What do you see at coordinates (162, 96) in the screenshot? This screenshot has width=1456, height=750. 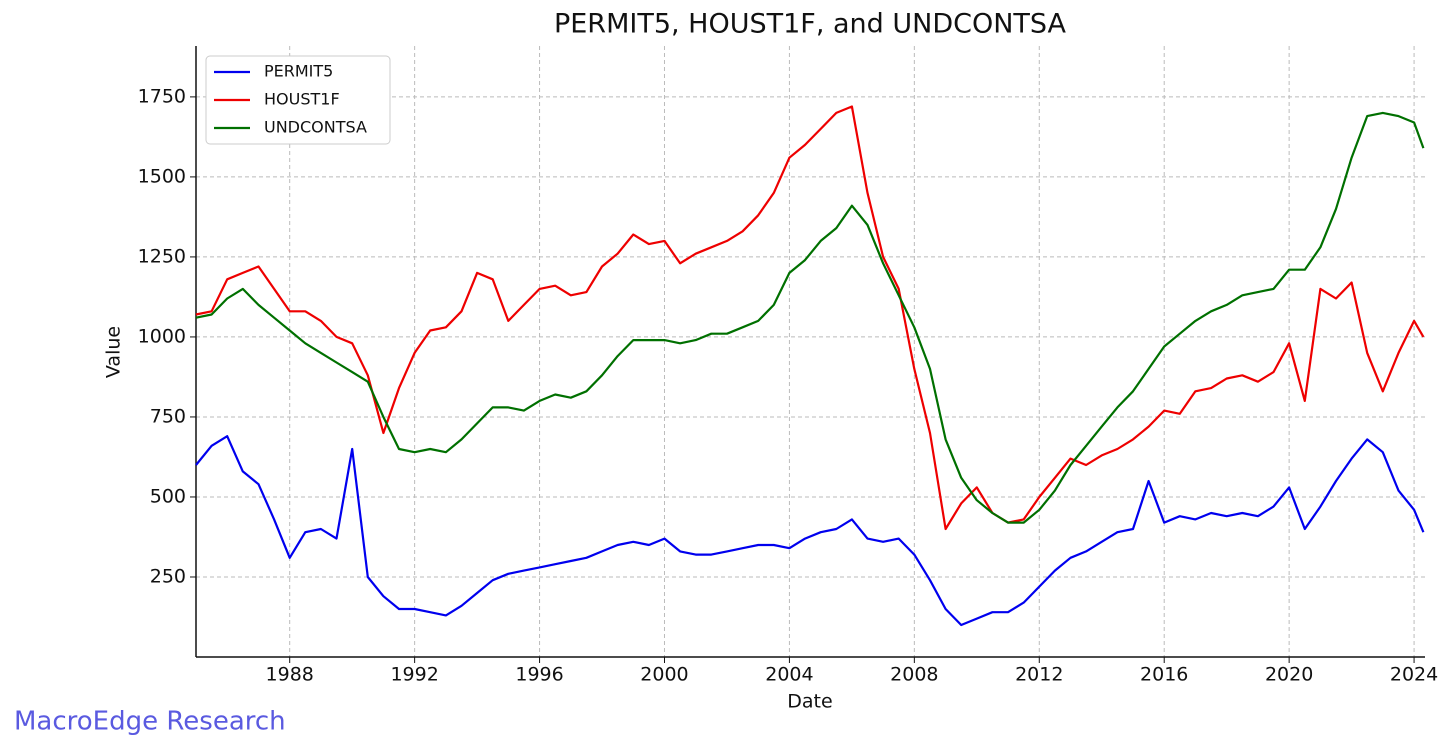 I see `y-tick-label: 1750` at bounding box center [162, 96].